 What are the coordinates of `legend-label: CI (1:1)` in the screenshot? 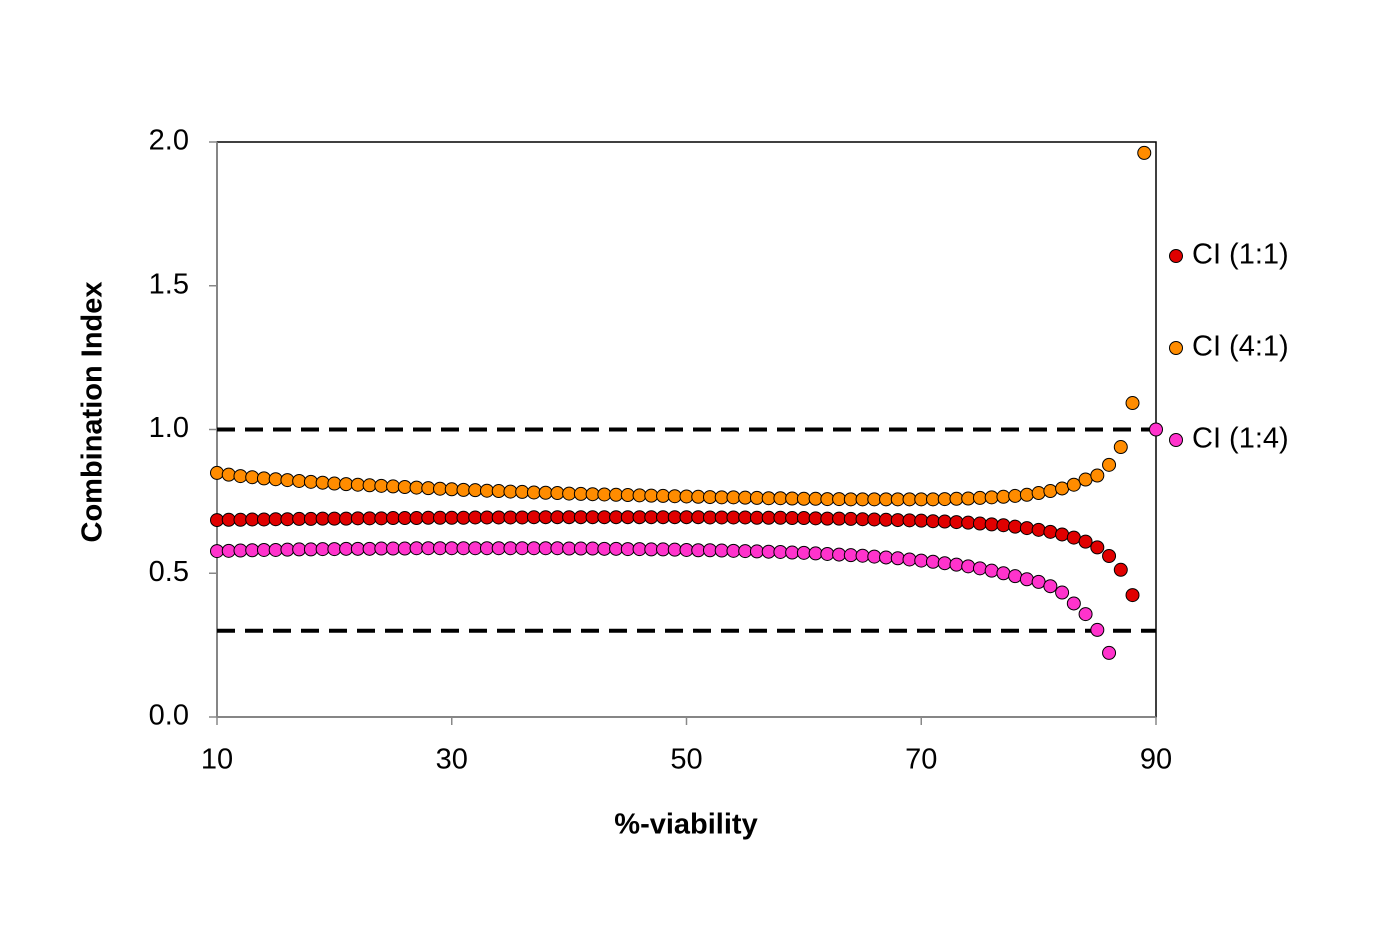 It's located at (1240, 255).